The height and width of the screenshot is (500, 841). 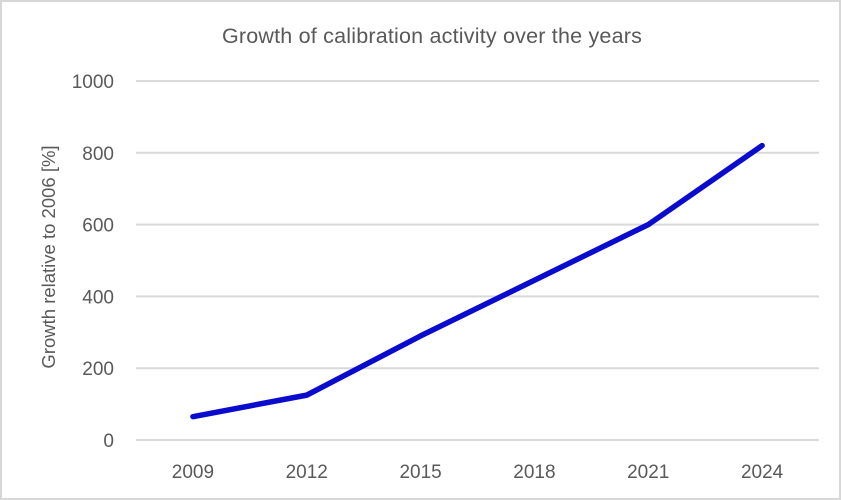 I want to click on x-tick-label: 2009, so click(x=193, y=472).